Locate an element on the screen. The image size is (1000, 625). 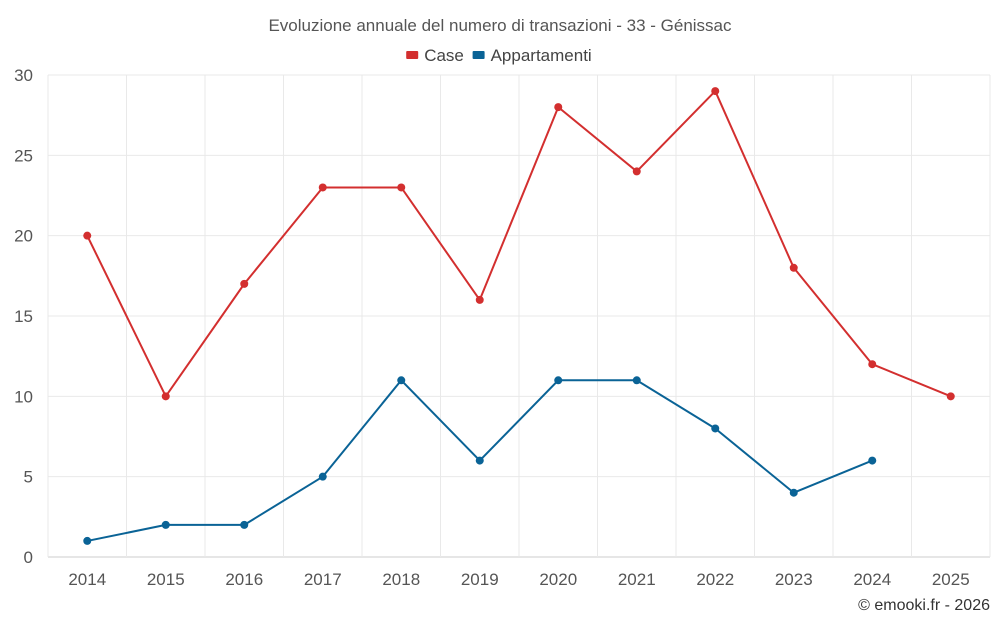
legend-label: Case is located at coordinates (444, 55).